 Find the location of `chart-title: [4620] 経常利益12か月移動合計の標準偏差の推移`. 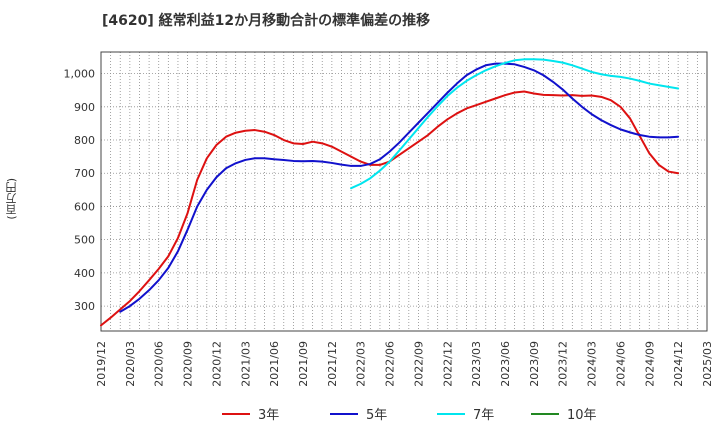

chart-title: [4620] 経常利益12か月移動合計の標準偏差の推移 is located at coordinates (266, 21).